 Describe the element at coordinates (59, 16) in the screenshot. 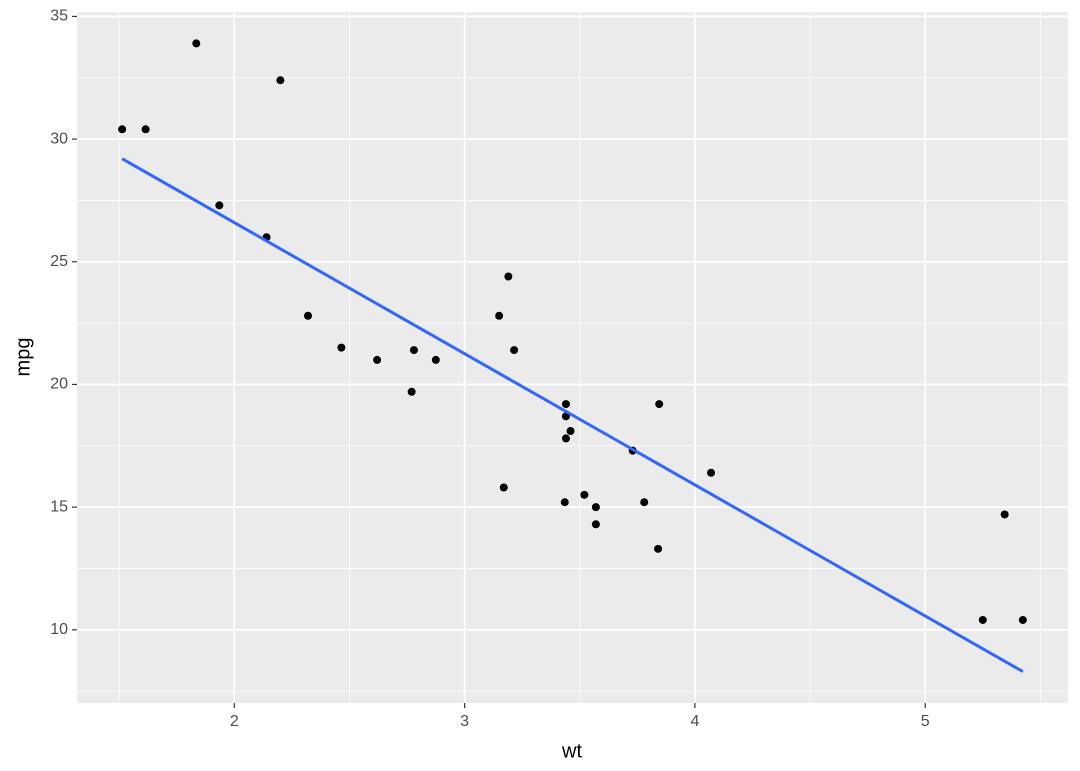

I see `y-tick-label: 35` at that location.